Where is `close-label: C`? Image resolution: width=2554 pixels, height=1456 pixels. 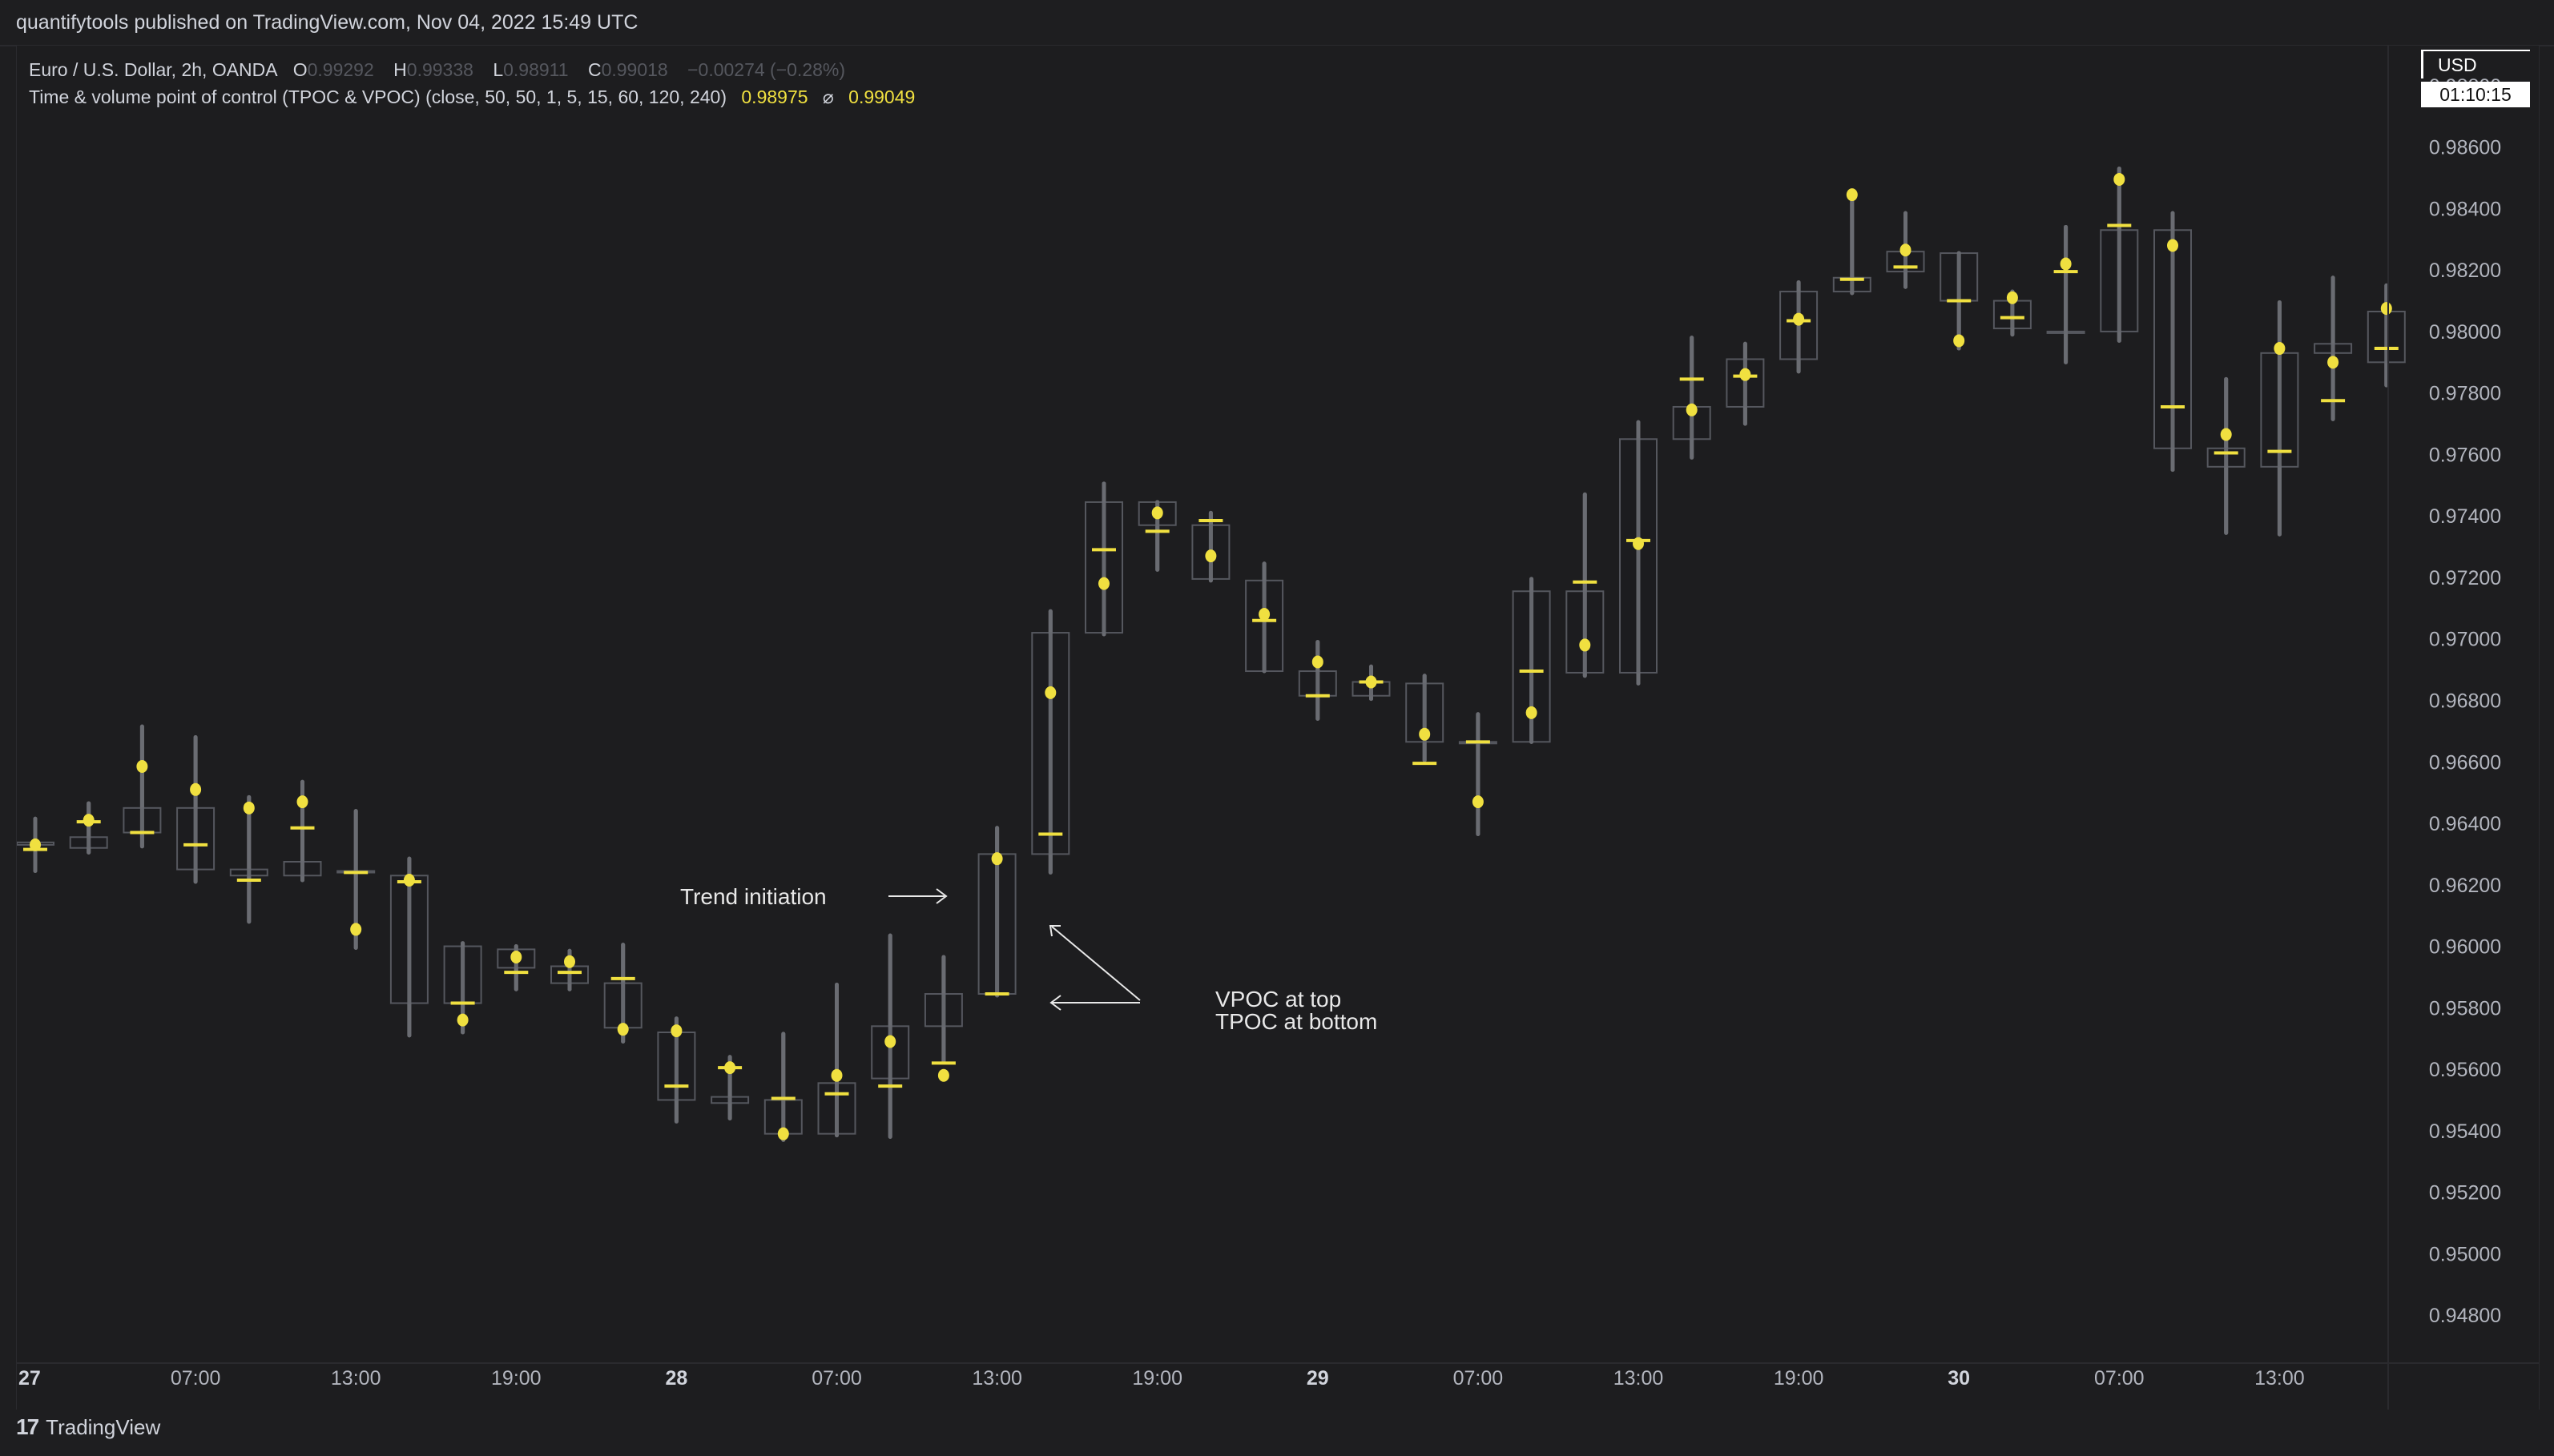
close-label: C is located at coordinates (594, 69).